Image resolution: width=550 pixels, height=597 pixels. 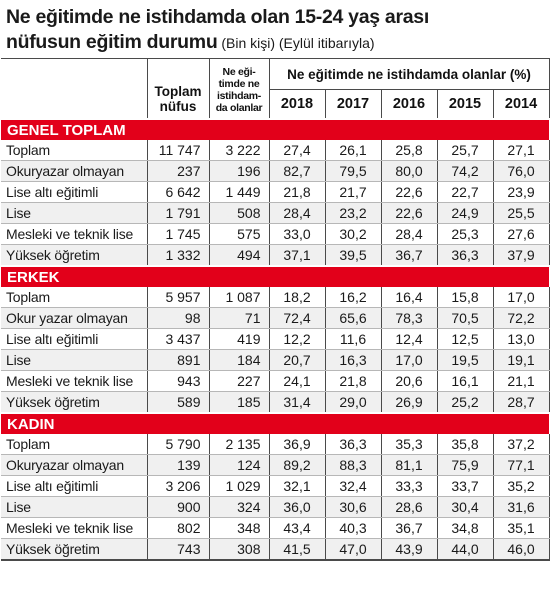 I want to click on percent-cell-2016: 81,1, so click(x=408, y=465).